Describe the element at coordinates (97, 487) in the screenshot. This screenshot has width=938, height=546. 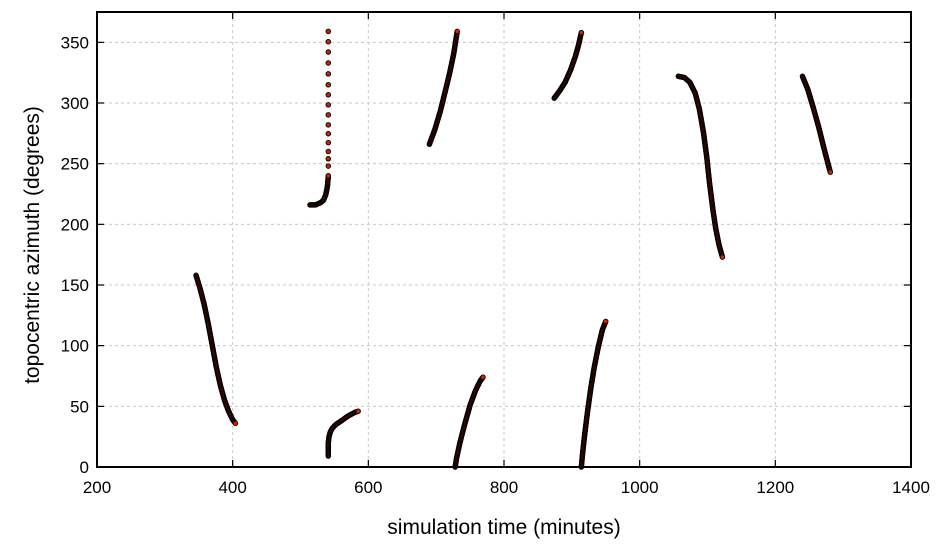
I see `x-tick-label: 200` at that location.